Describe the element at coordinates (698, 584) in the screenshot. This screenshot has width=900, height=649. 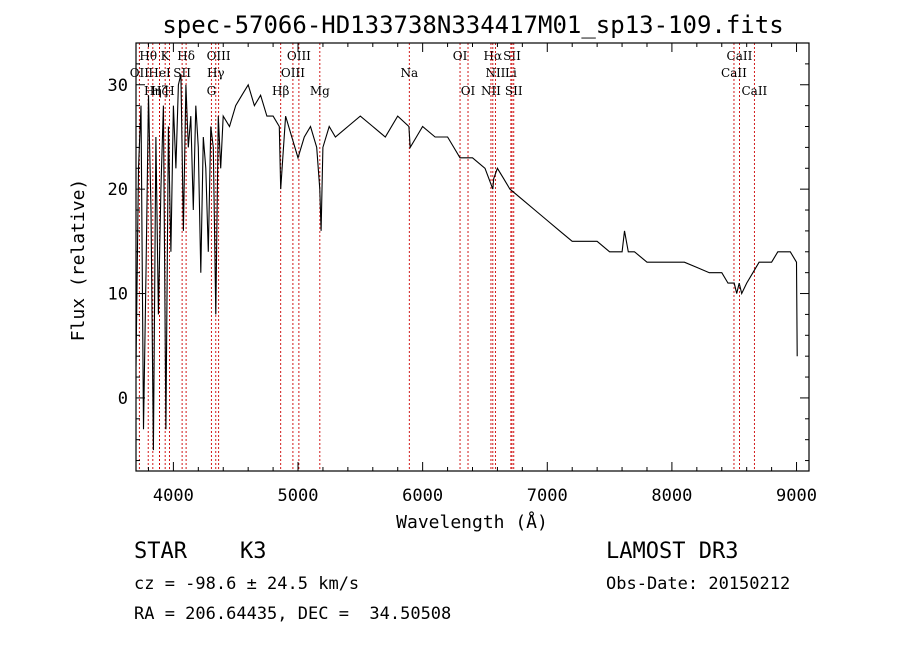
I see `obs-date: Obs-Date: 20150212` at that location.